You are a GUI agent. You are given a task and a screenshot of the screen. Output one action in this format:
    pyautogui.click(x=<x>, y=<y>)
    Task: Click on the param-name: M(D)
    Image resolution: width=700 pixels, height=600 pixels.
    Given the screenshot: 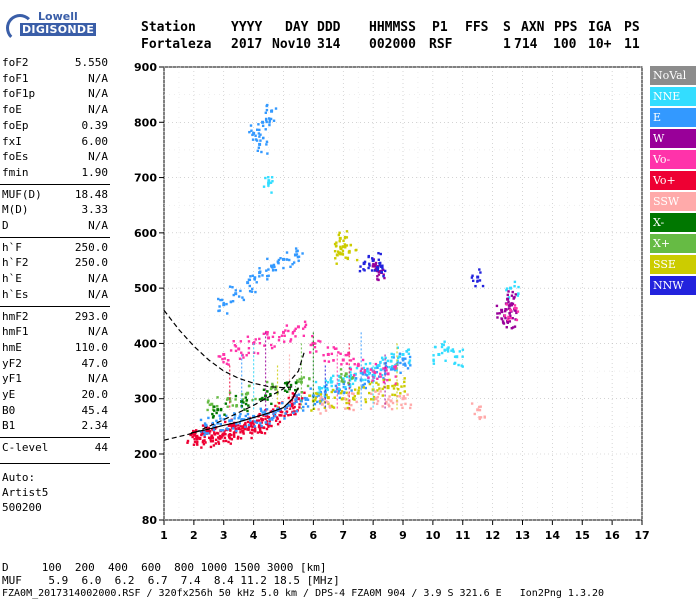 What is the action you would take?
    pyautogui.click(x=15, y=210)
    